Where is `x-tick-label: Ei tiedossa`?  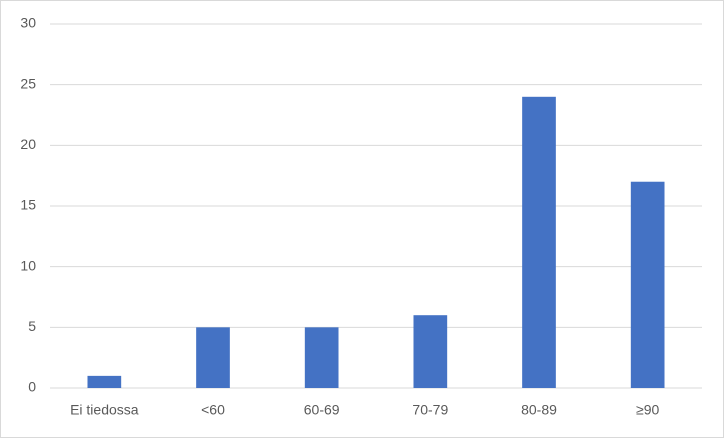
x-tick-label: Ei tiedossa is located at coordinates (104, 410).